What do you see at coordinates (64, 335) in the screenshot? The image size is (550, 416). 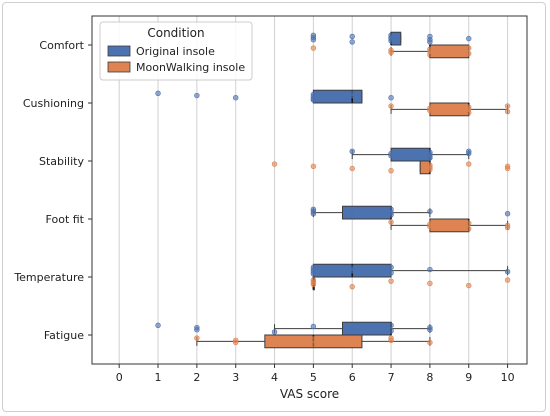 I see `y-tick-label: Fatigue` at bounding box center [64, 335].